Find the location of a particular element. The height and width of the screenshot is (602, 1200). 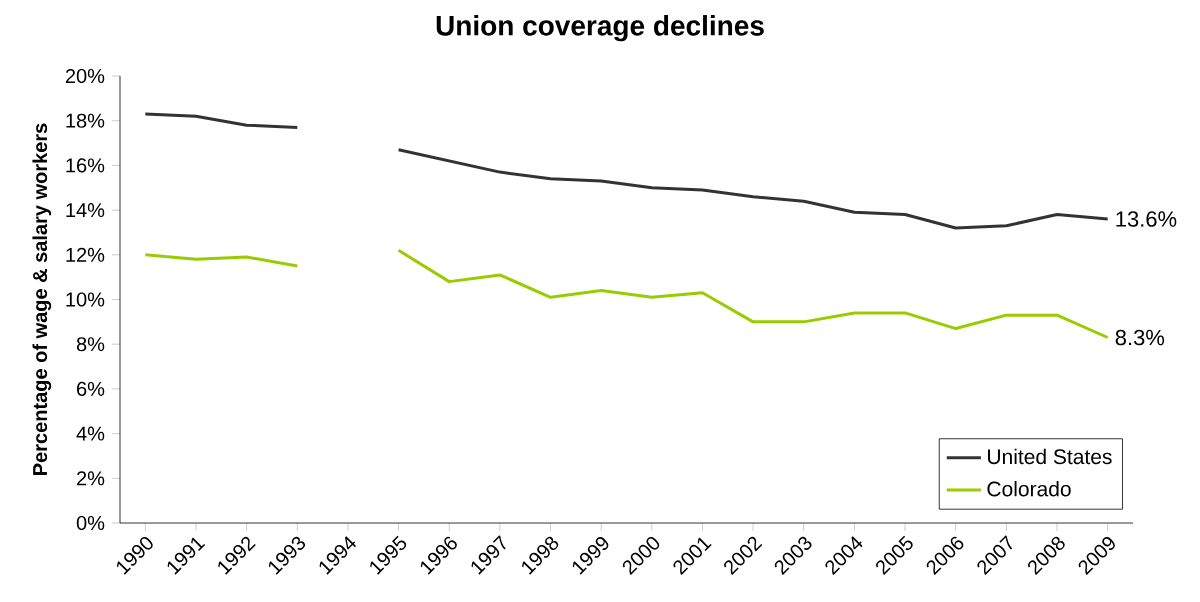

y-tick-label: 18% is located at coordinates (85, 120).